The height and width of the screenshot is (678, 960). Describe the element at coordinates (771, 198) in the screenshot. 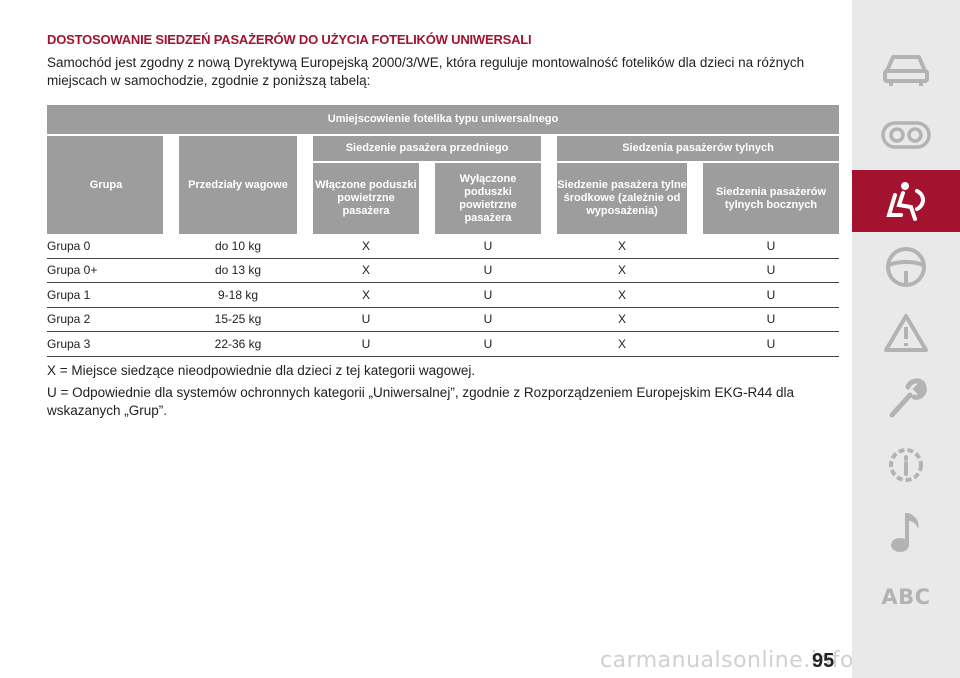

I see `rear-side-header: Siedzenia pasażerów tylnych bocznych` at that location.